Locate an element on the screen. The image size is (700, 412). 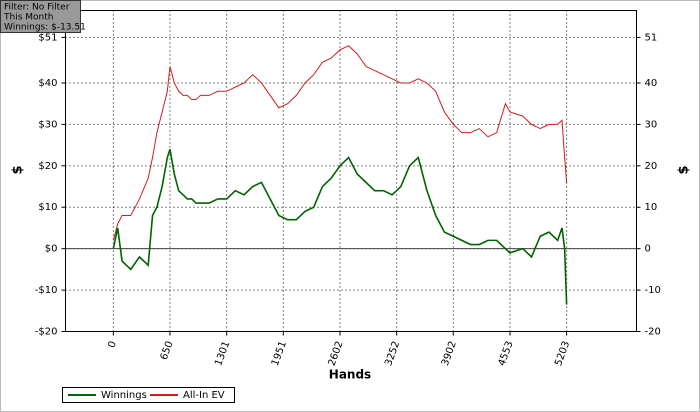
y-tick-label: $20 is located at coordinates (47, 166).